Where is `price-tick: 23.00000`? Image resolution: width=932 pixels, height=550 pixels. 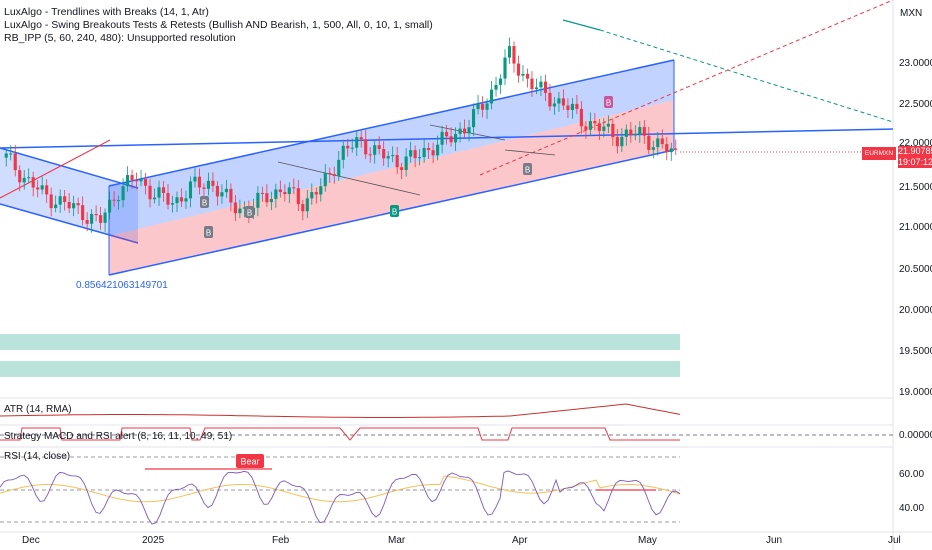 price-tick: 23.00000 is located at coordinates (915, 63).